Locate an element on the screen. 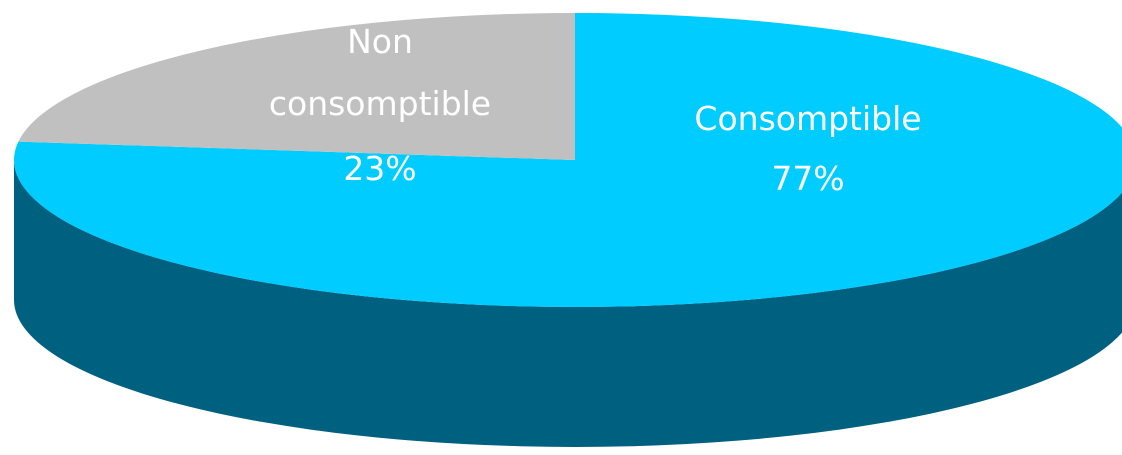 This screenshot has width=1122, height=455. data-label-category: consomptible is located at coordinates (380, 103).